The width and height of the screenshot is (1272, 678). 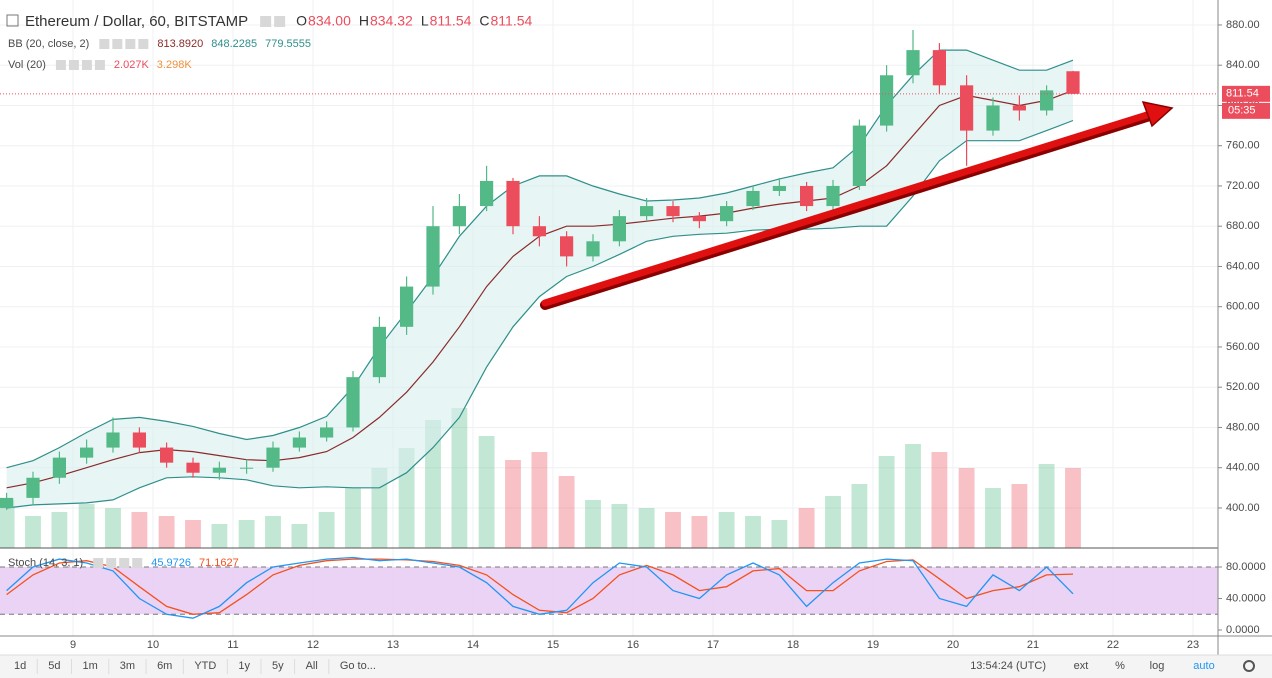 What do you see at coordinates (12, 20) in the screenshot?
I see `collapse-icon` at bounding box center [12, 20].